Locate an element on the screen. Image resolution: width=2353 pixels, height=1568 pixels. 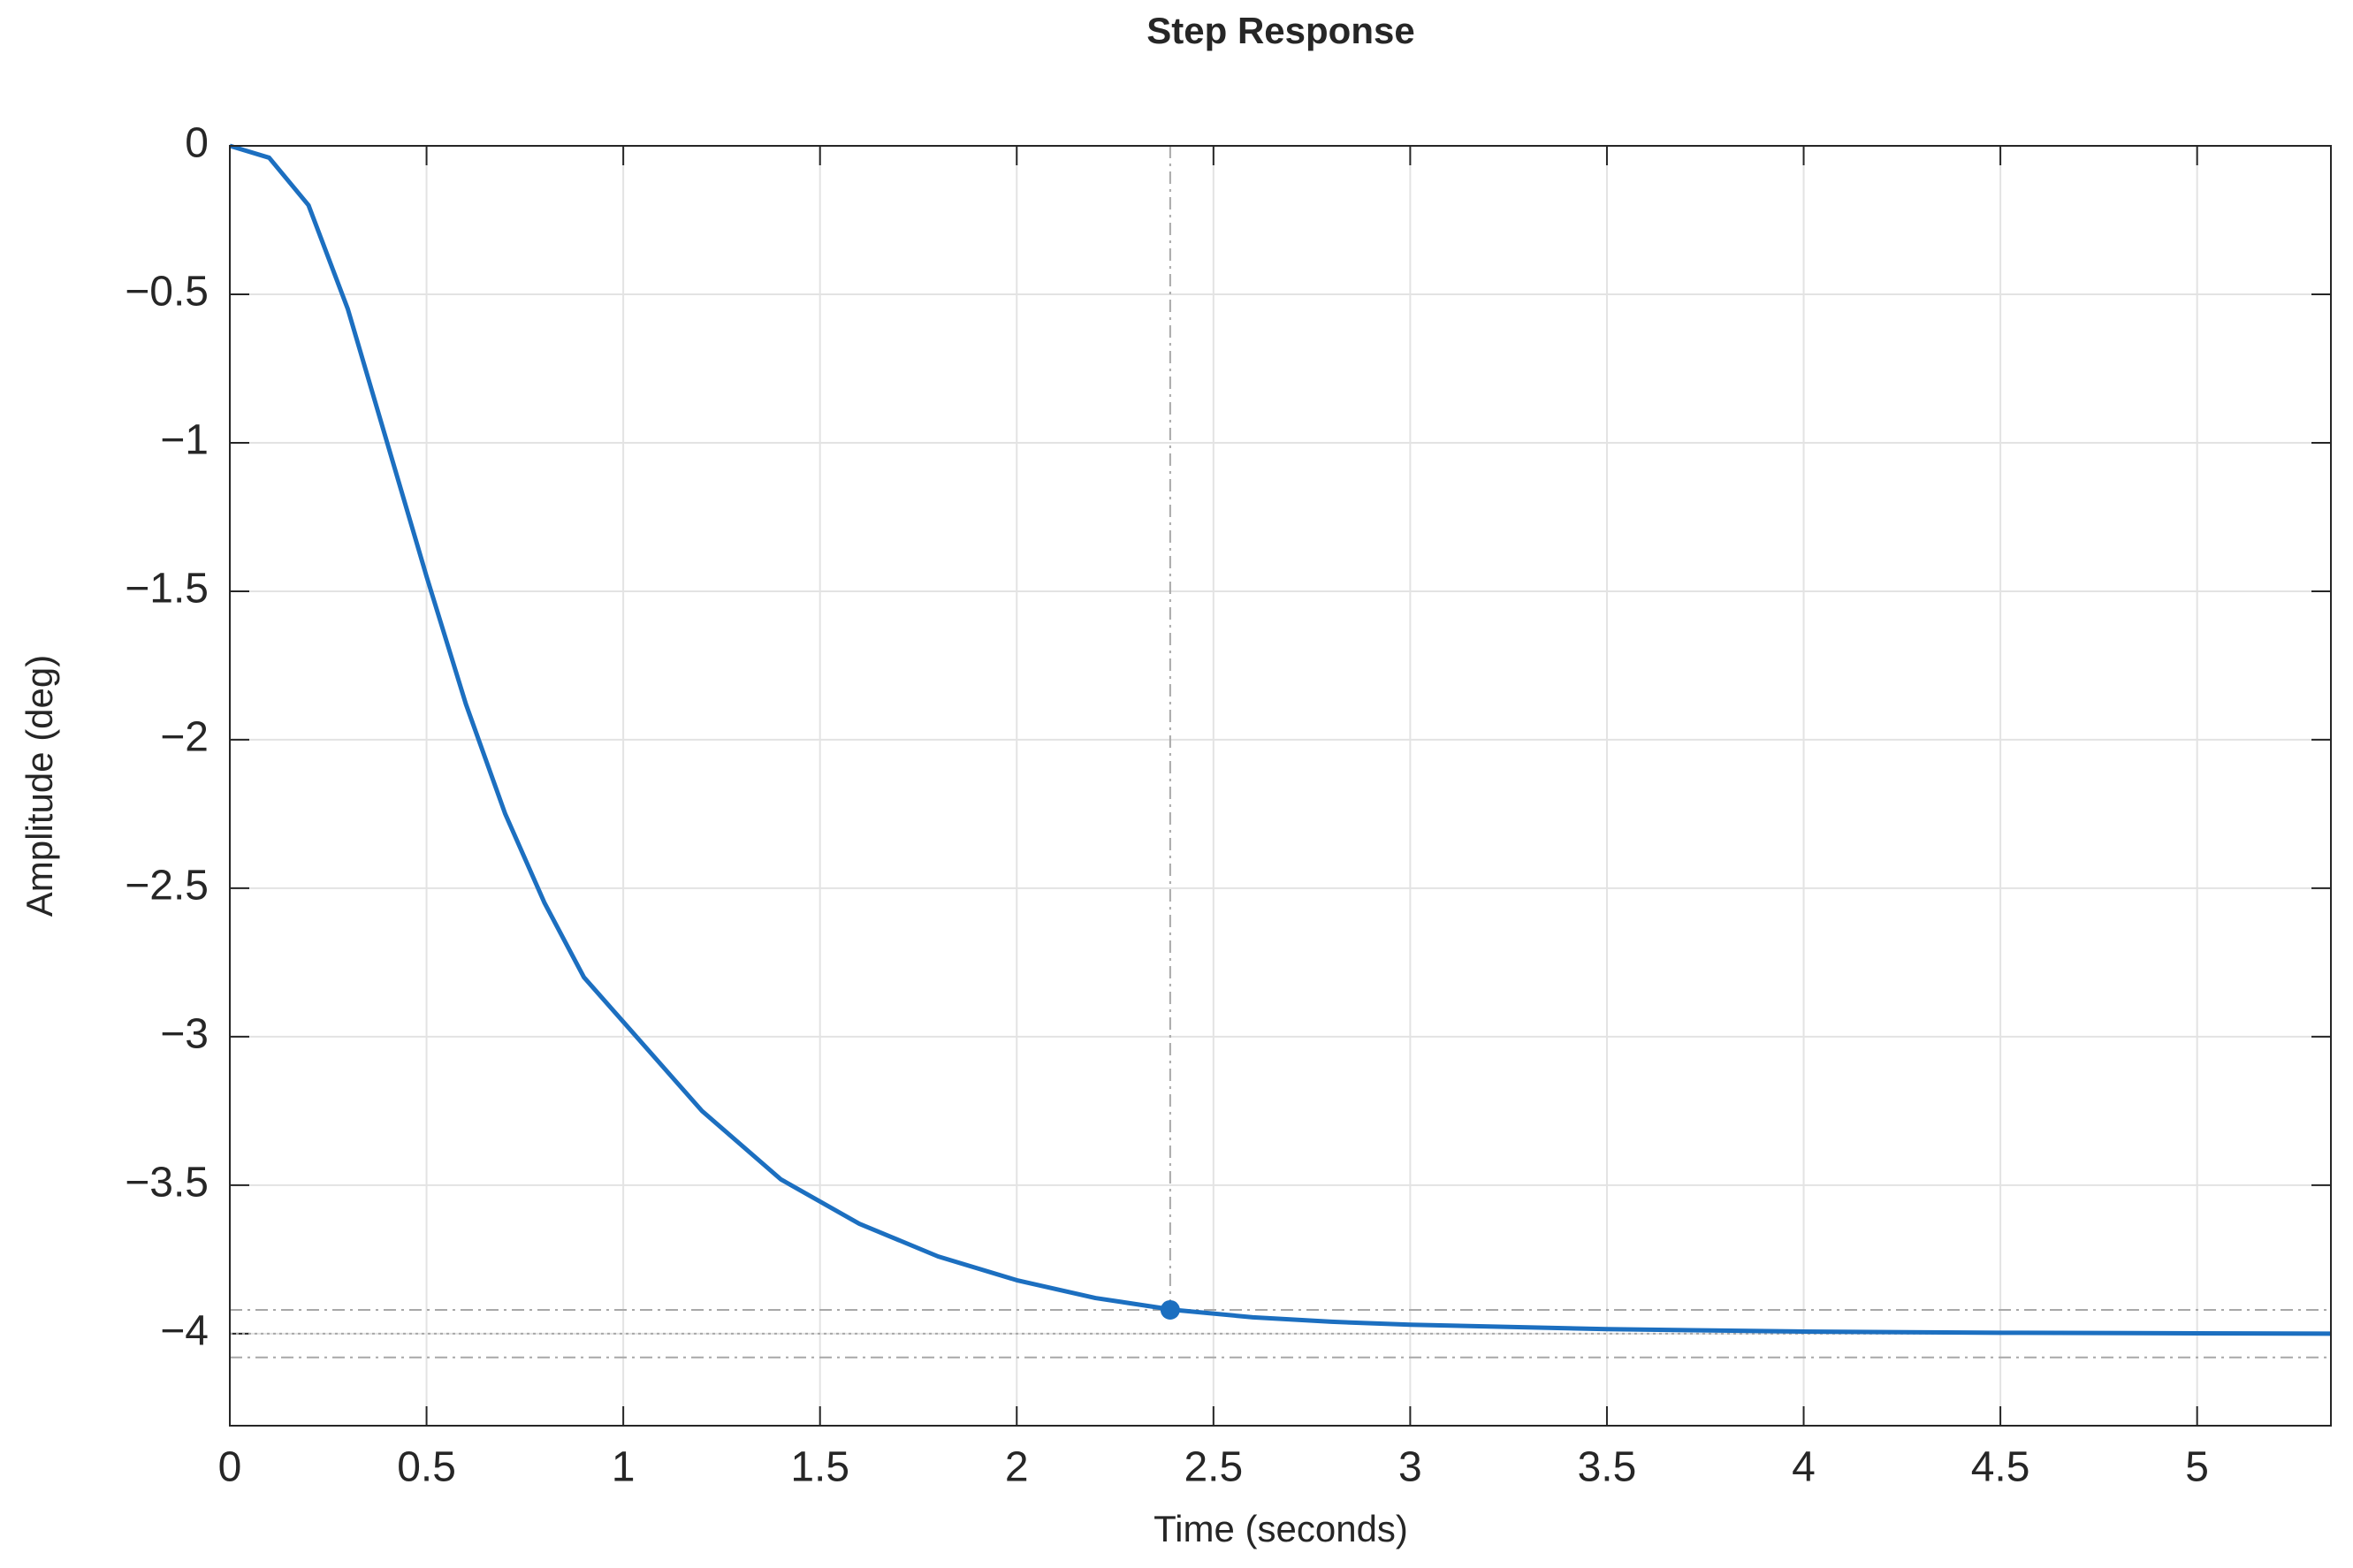
y-tick-label: −4 is located at coordinates (185, 1332).